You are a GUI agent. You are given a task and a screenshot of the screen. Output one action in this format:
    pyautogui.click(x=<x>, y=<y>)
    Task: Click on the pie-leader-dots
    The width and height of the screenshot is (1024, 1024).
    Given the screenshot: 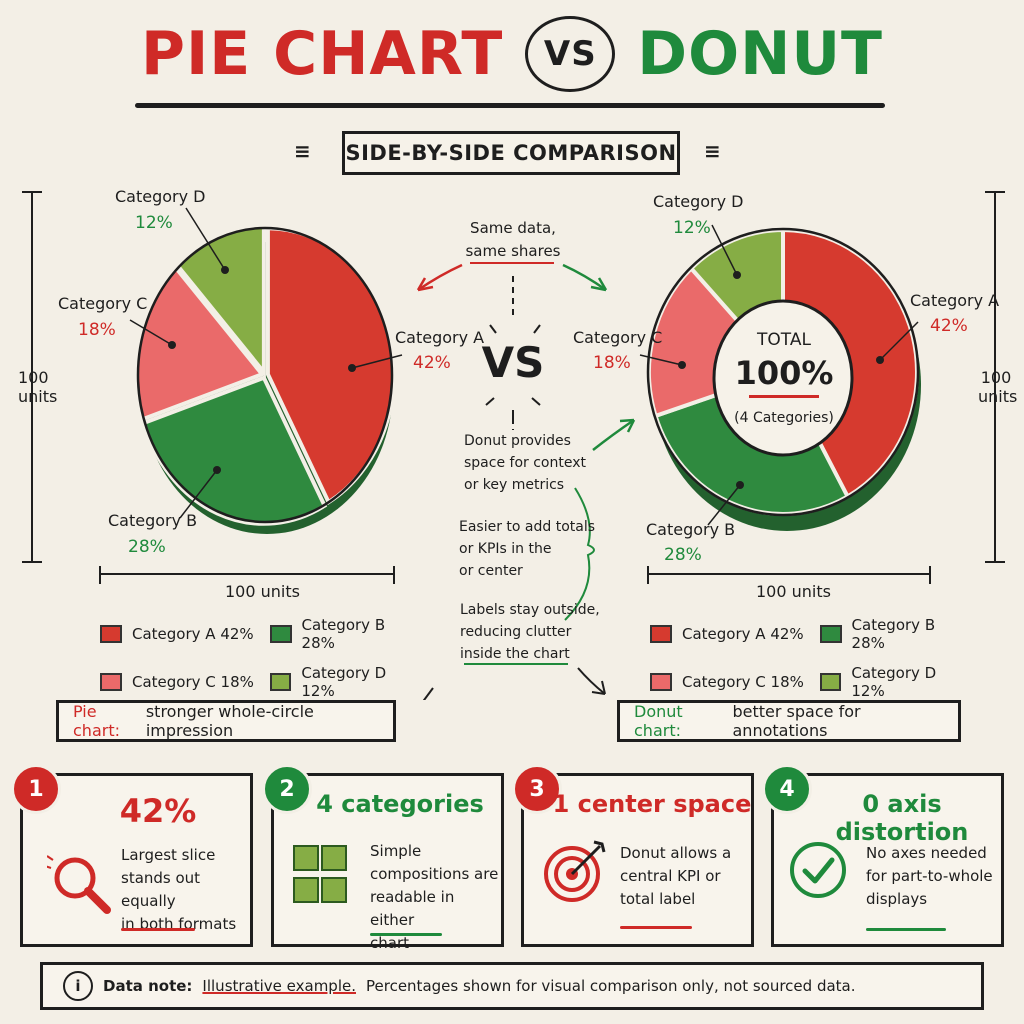 What is the action you would take?
    pyautogui.click(x=262, y=370)
    